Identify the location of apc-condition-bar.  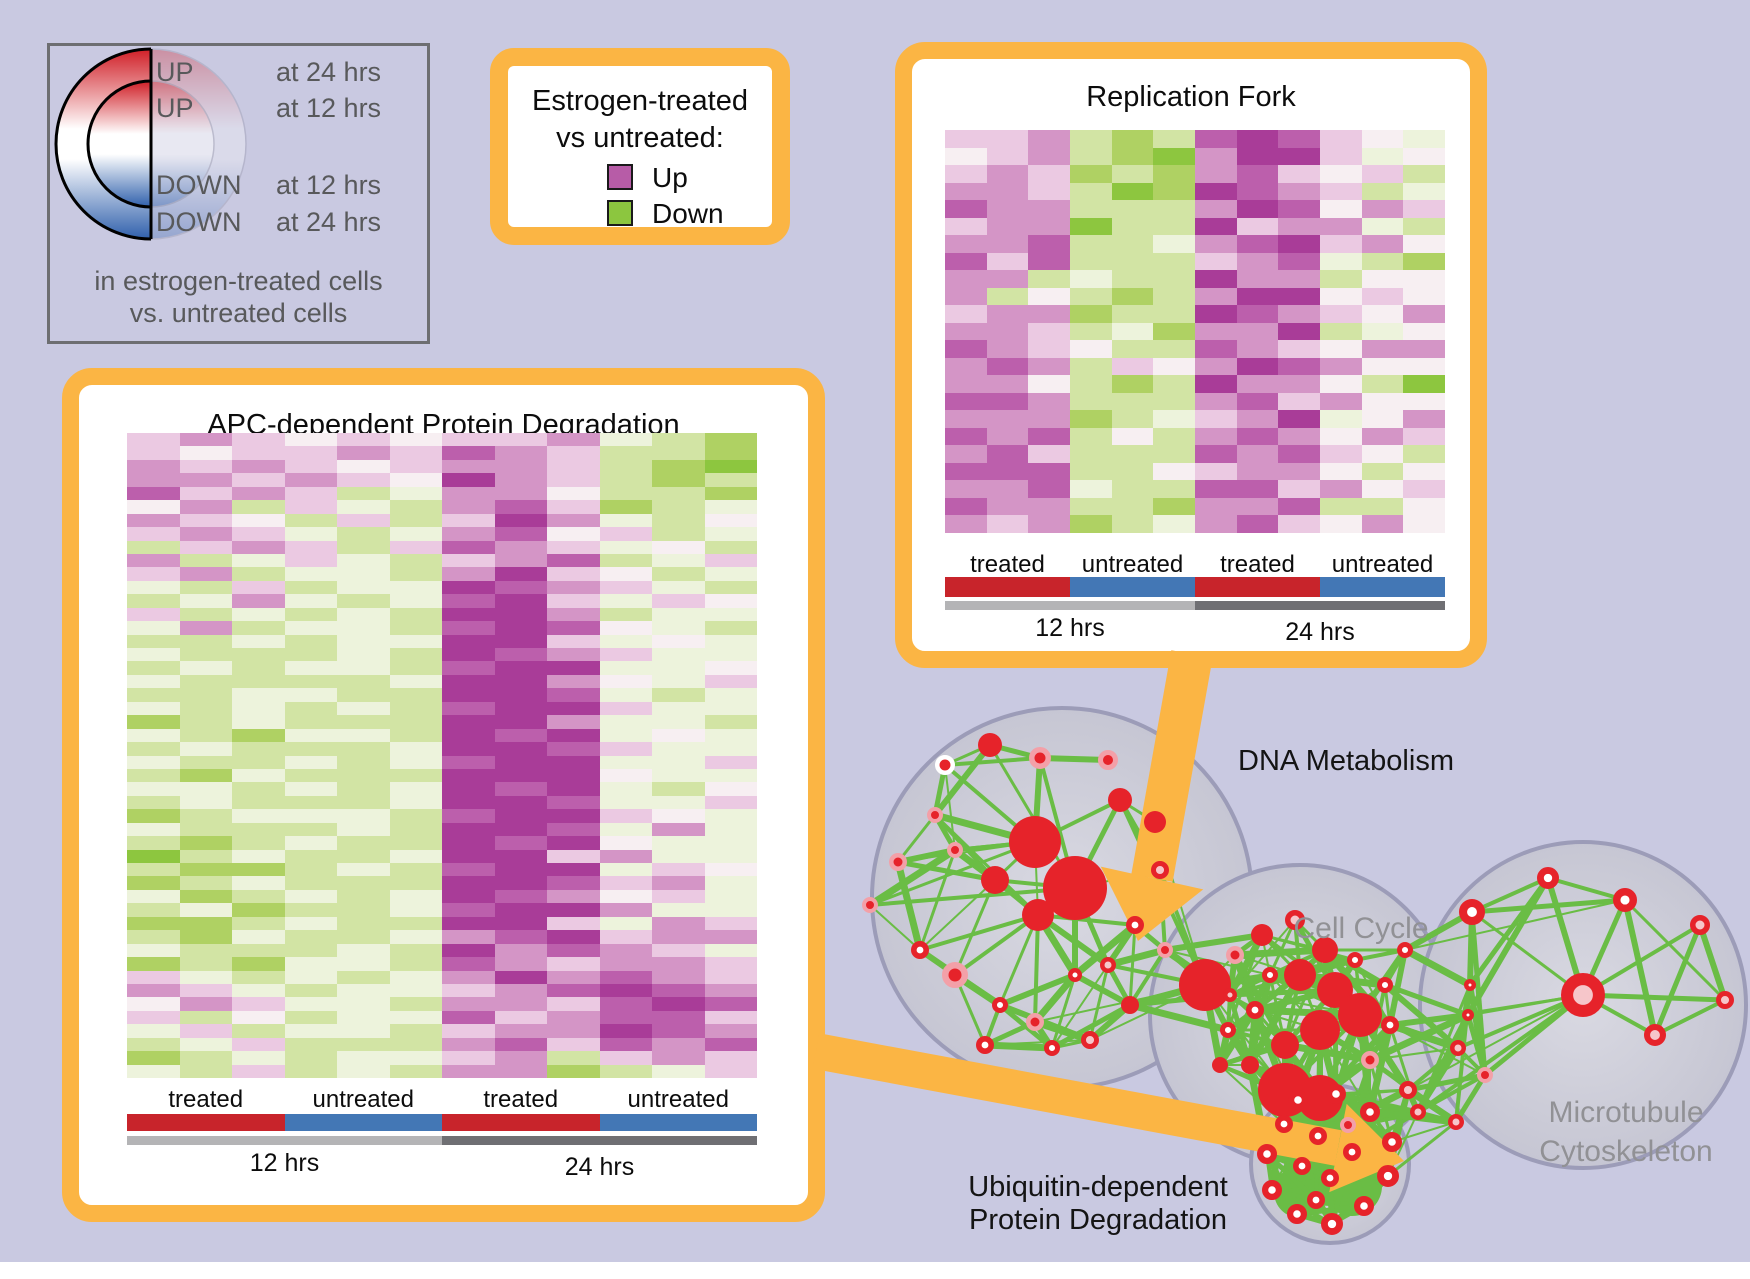
(442, 1122).